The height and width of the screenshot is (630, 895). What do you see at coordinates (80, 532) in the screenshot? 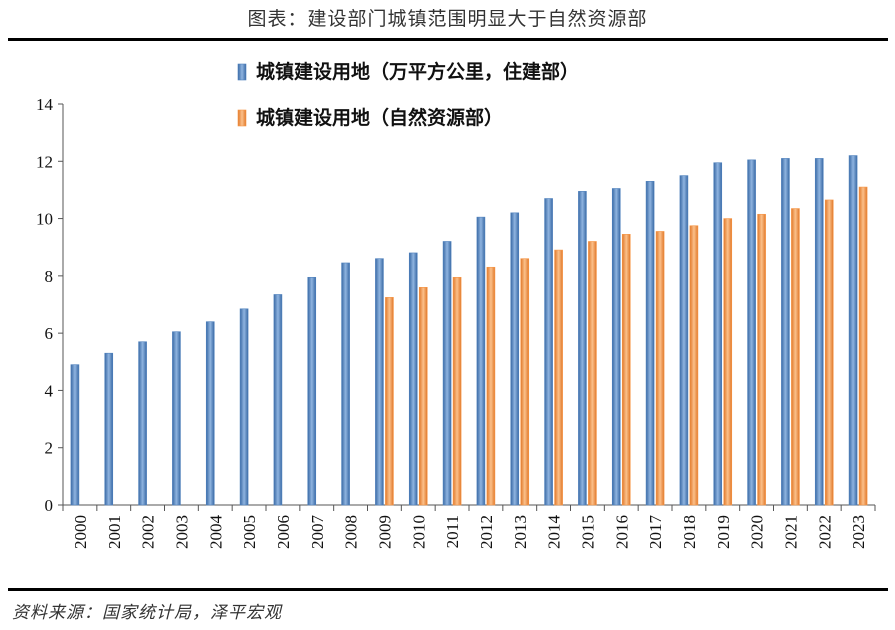
I see `x-tick-label: 2000` at bounding box center [80, 532].